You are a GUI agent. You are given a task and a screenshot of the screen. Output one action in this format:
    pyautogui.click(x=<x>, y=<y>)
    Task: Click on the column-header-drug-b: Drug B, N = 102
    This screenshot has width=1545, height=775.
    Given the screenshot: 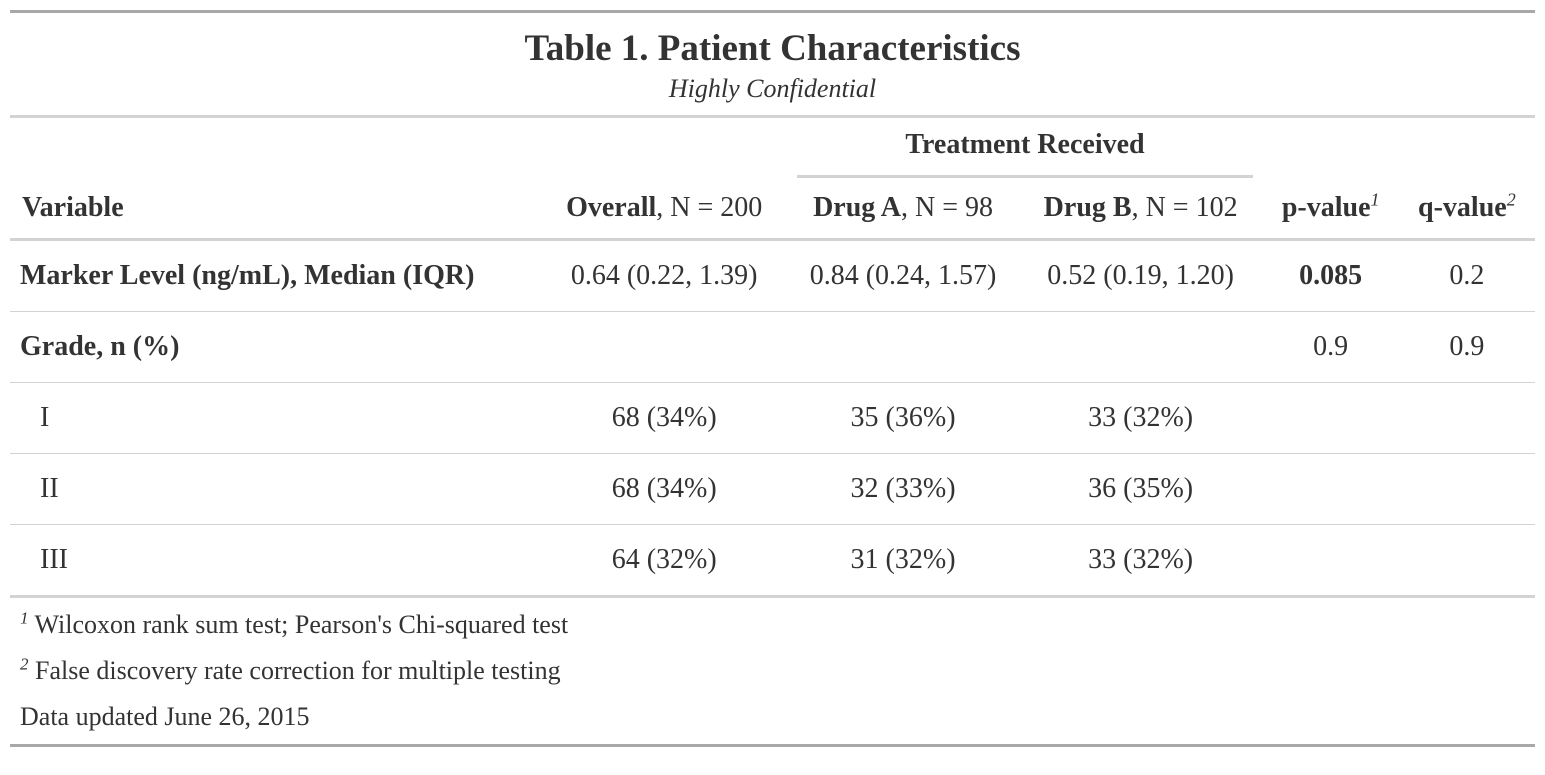 What is the action you would take?
    pyautogui.click(x=1140, y=209)
    